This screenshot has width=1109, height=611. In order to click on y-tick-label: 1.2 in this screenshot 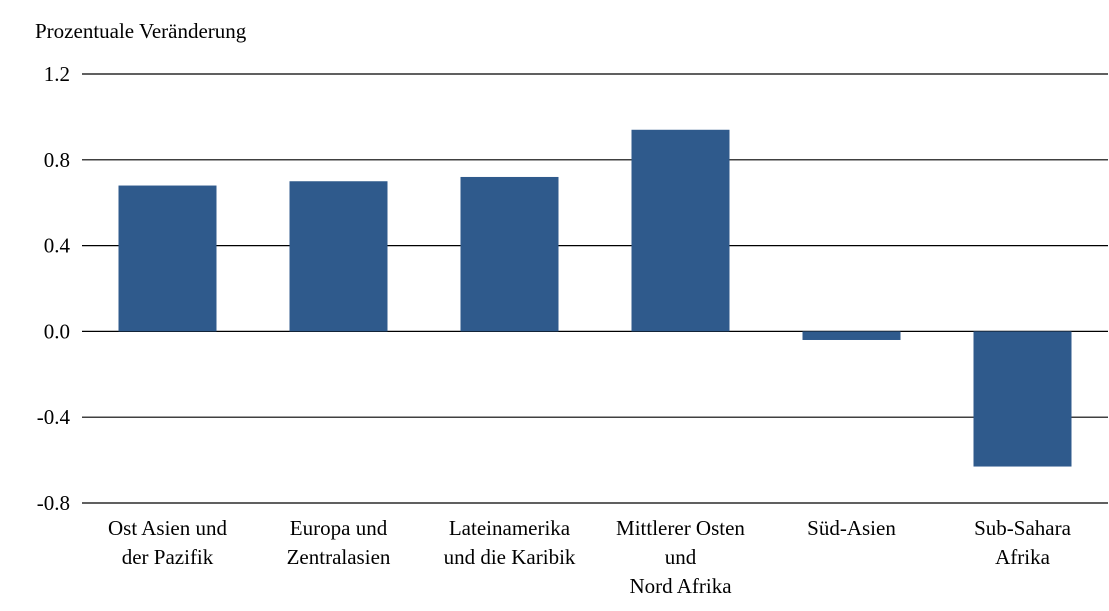, I will do `click(57, 74)`.